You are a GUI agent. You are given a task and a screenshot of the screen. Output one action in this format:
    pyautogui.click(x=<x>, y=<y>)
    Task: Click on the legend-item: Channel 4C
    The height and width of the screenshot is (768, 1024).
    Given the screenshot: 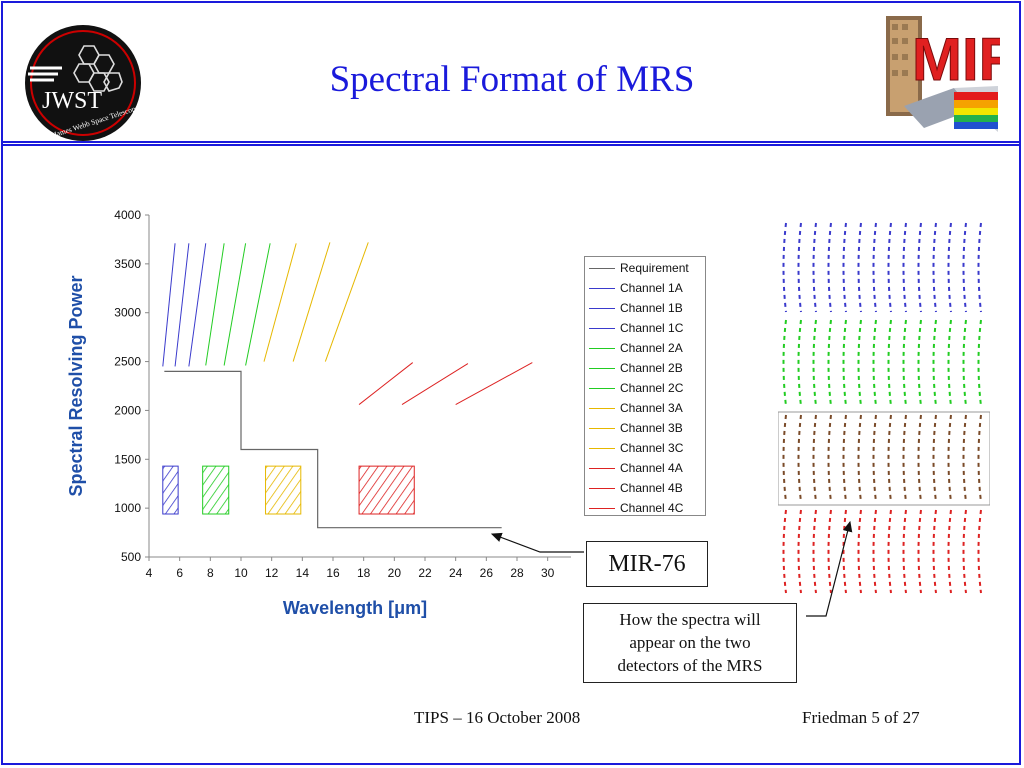 What is the action you would take?
    pyautogui.click(x=645, y=509)
    